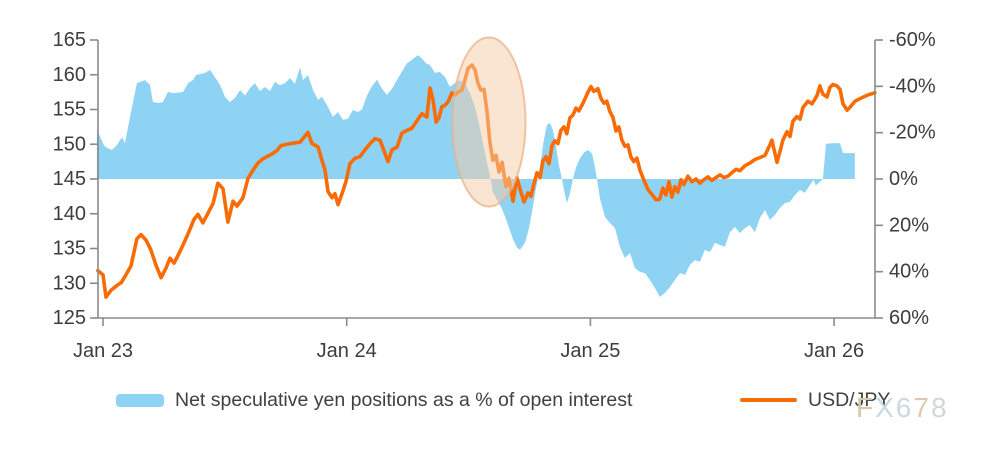 The height and width of the screenshot is (452, 989). Describe the element at coordinates (69, 318) in the screenshot. I see `left-axis-label: 125` at that location.